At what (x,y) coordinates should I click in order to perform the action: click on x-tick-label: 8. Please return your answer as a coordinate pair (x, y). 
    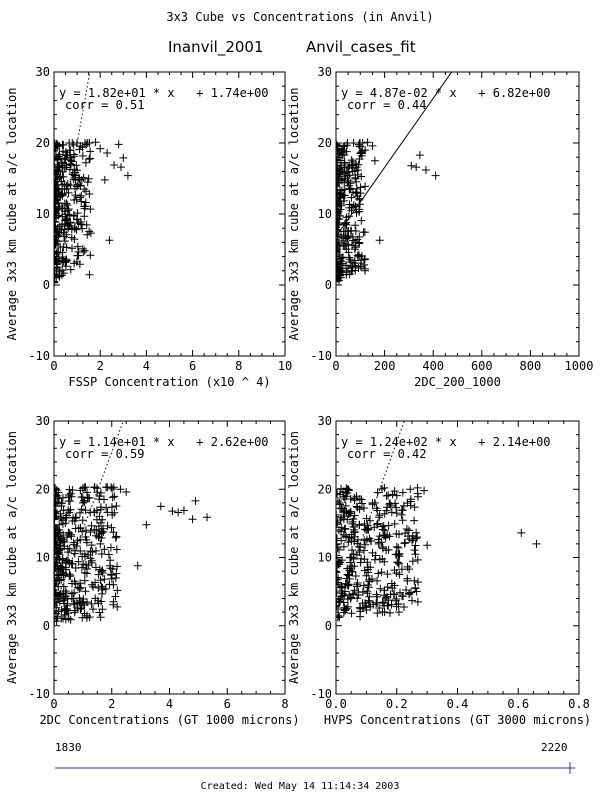
    Looking at the image, I should click on (284, 704).